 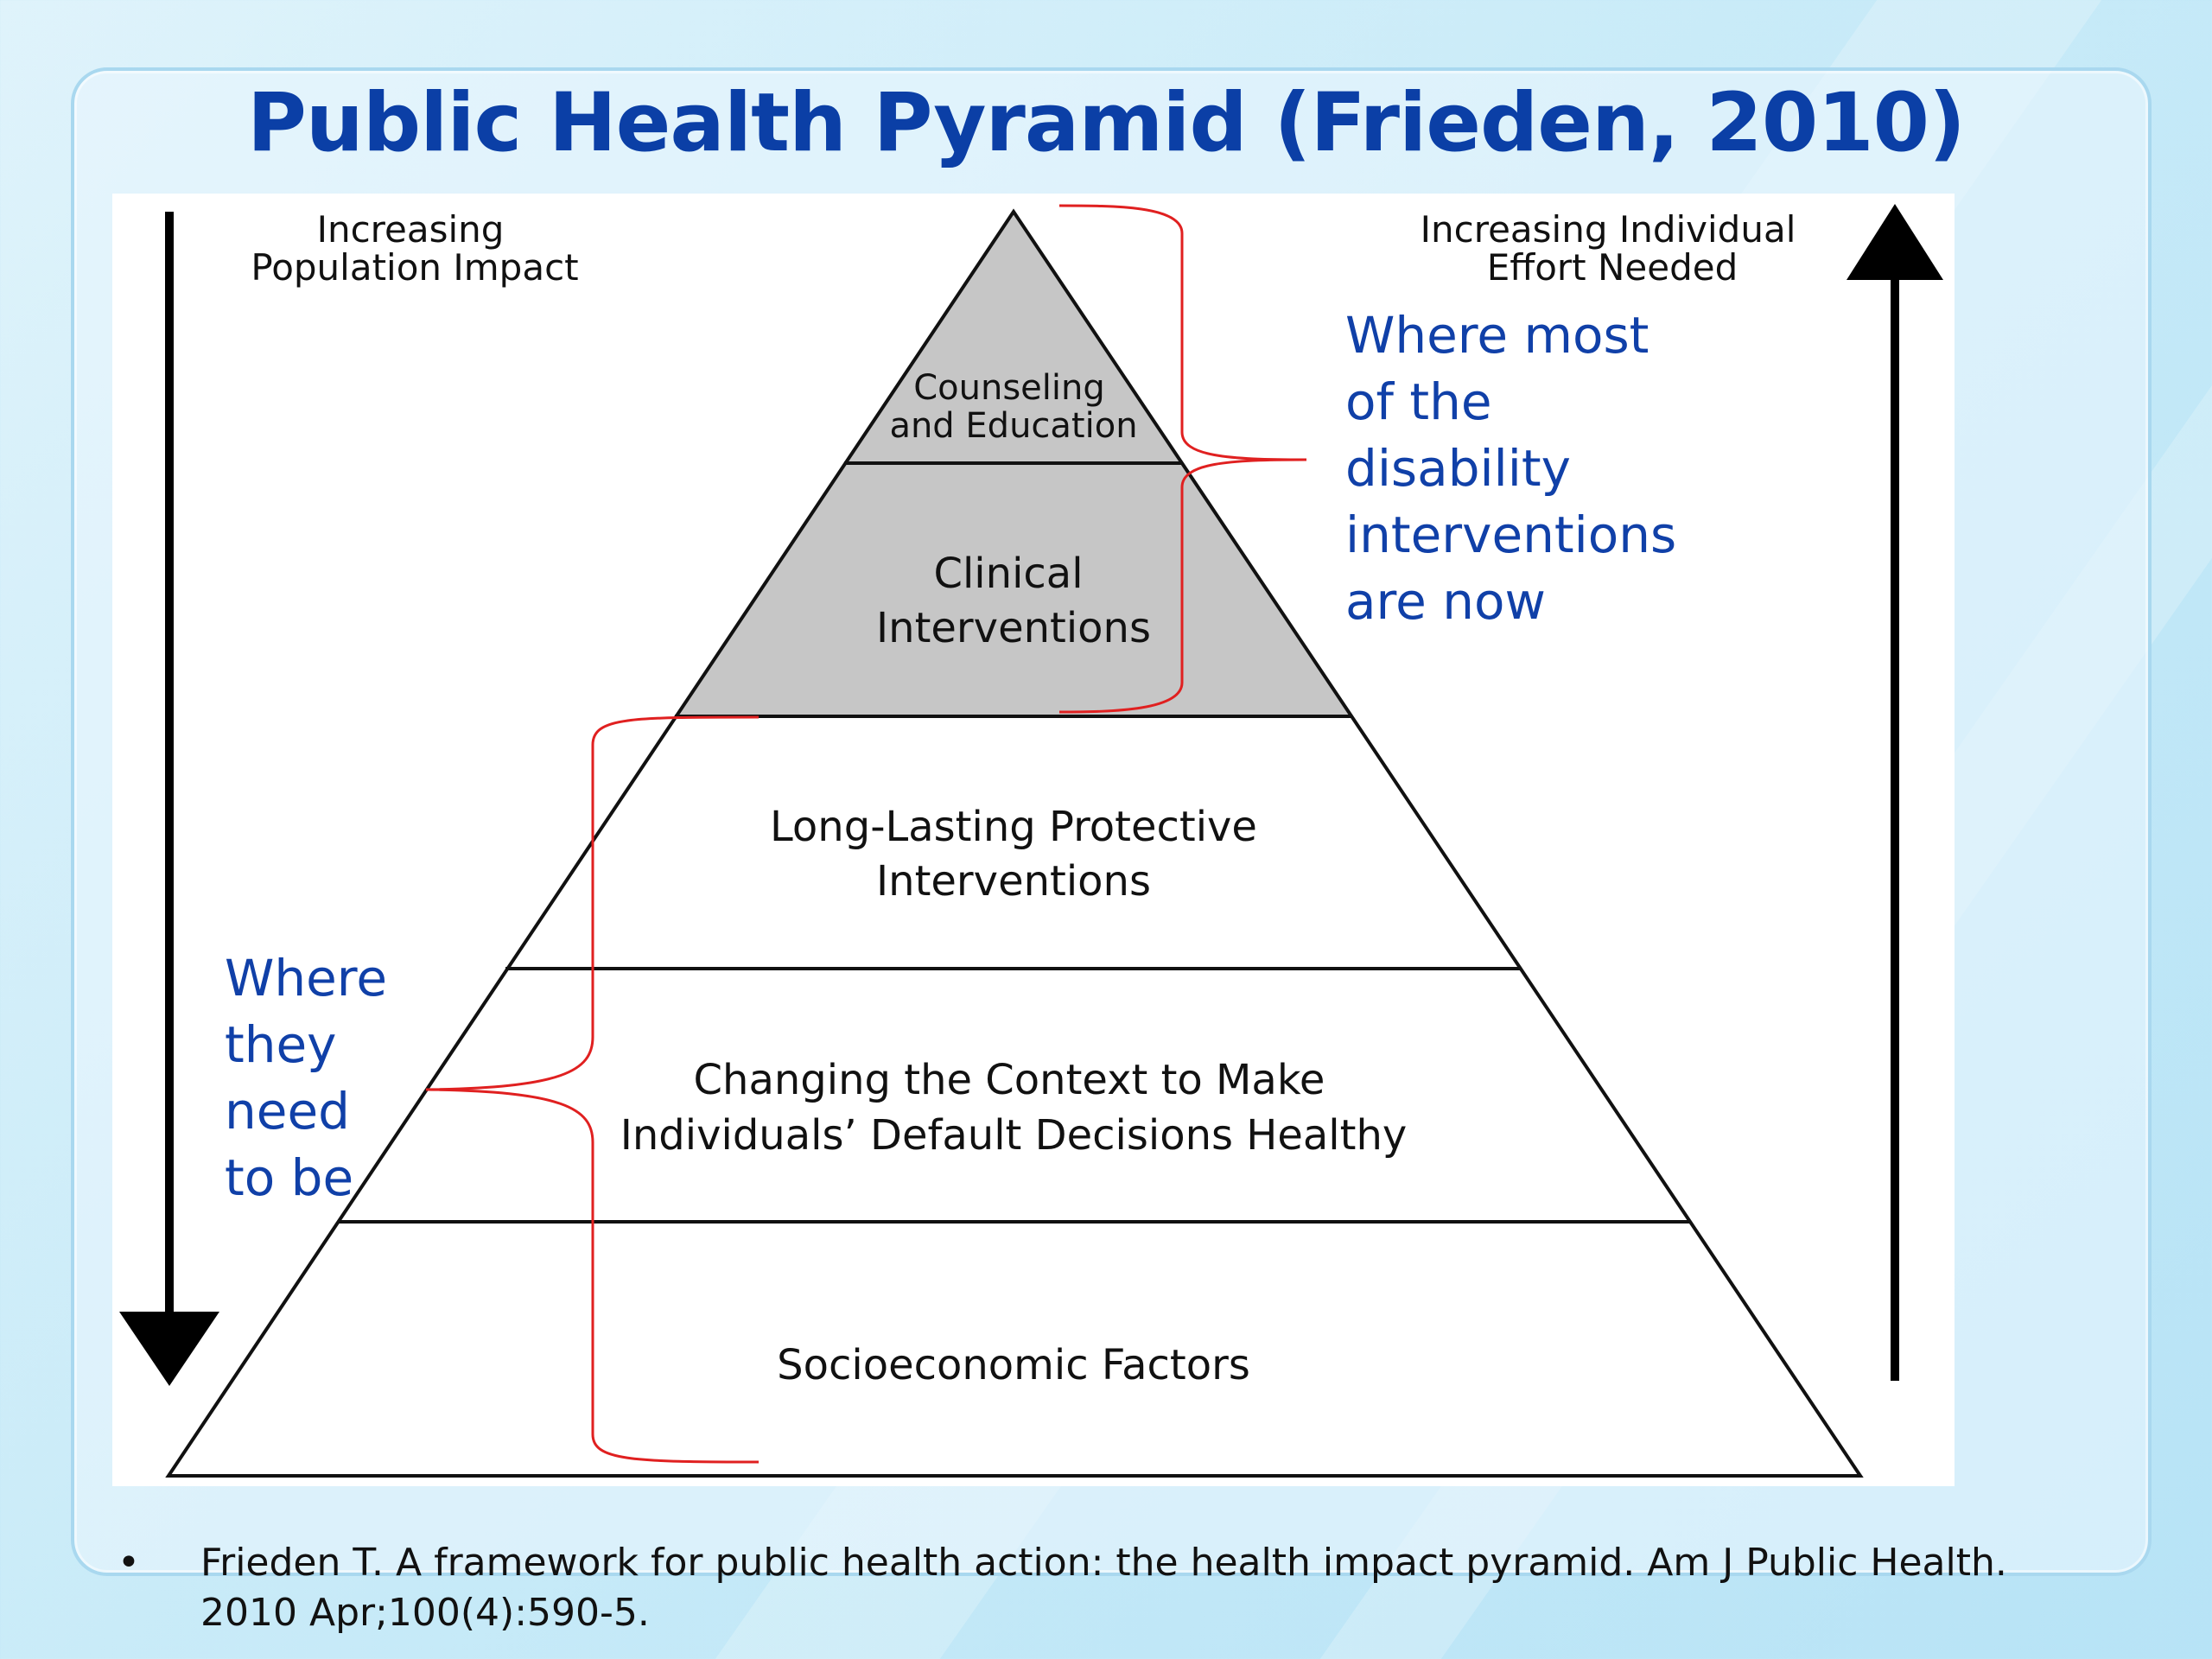 I want to click on tier-label-clinical-line2: Interventions, so click(x=1013, y=628).